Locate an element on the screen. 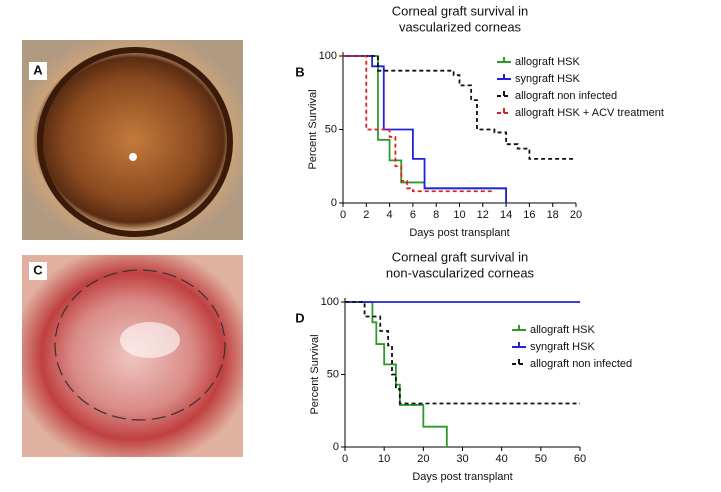  panel-label: B is located at coordinates (299, 71).